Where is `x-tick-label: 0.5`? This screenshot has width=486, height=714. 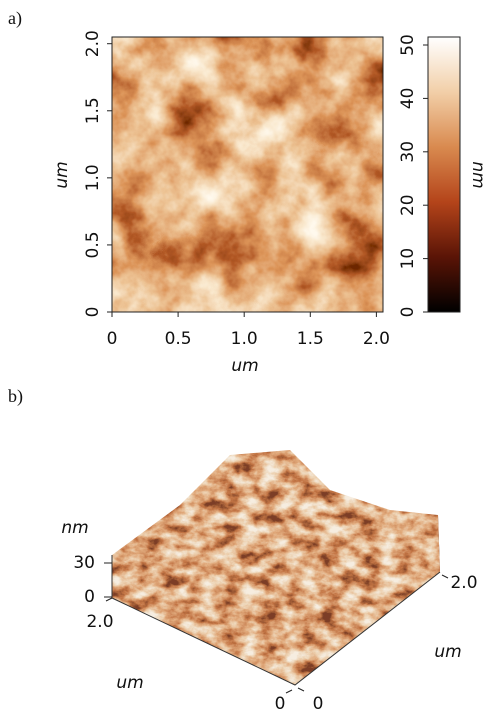
x-tick-label: 0.5 is located at coordinates (178, 339).